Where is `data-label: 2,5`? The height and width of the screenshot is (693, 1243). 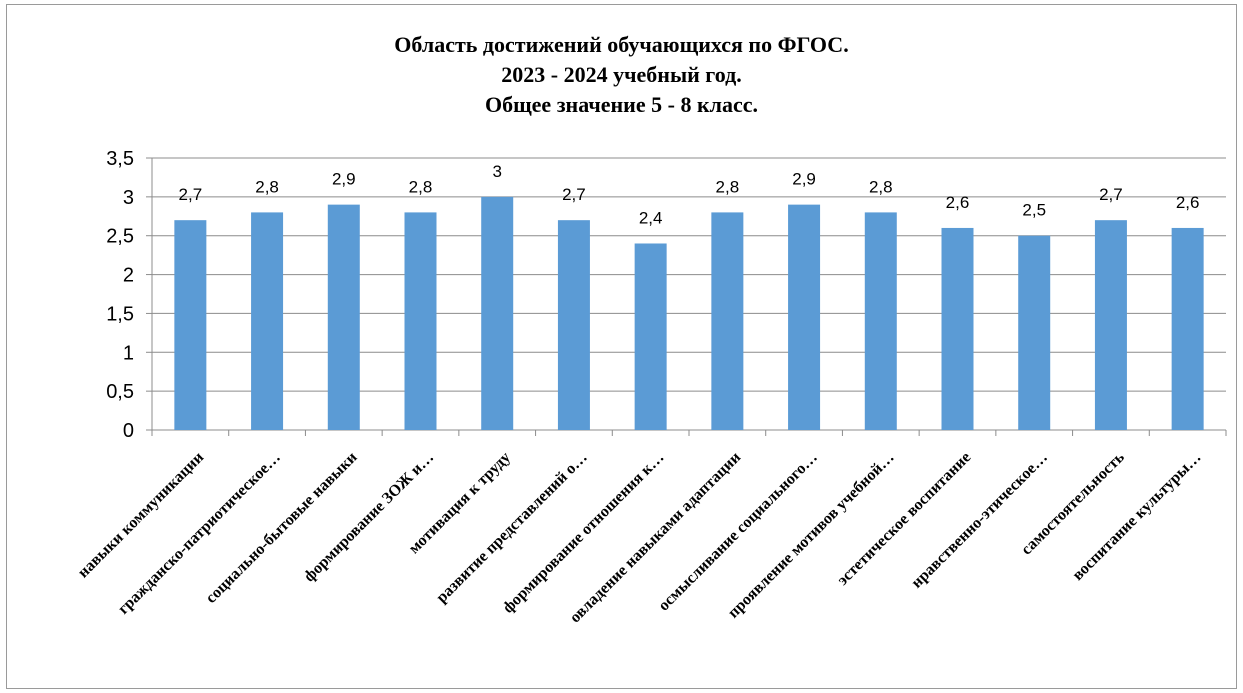
data-label: 2,5 is located at coordinates (1034, 210).